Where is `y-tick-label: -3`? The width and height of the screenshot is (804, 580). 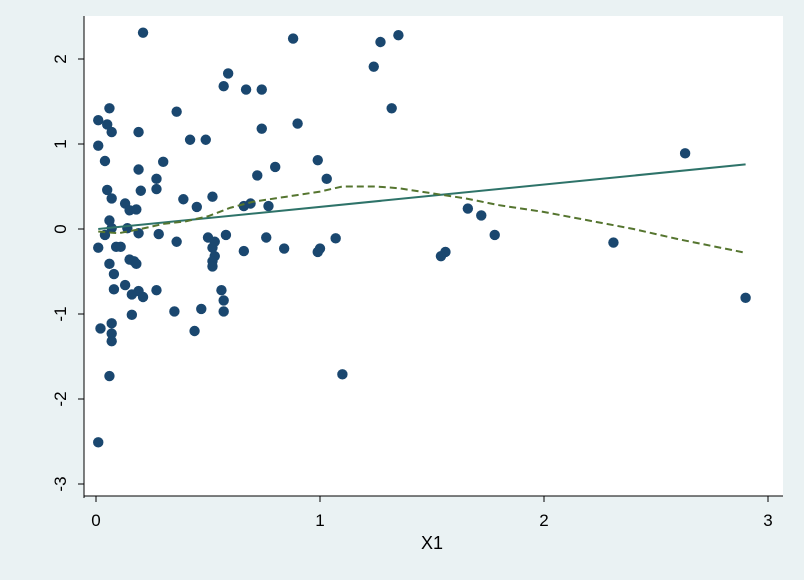
y-tick-label: -3 is located at coordinates (60, 483).